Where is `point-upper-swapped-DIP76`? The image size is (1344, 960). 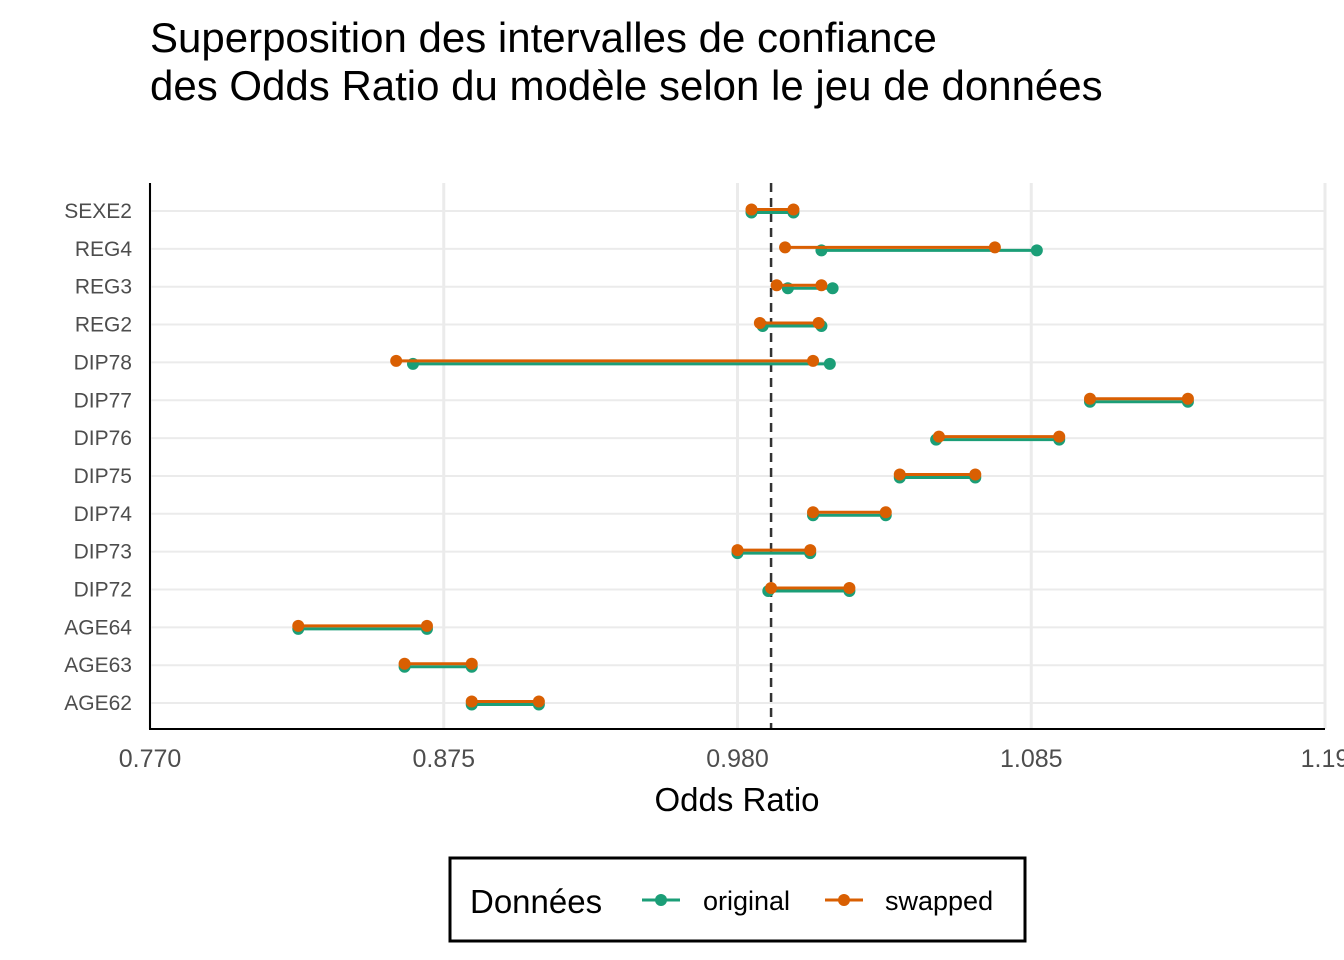 point-upper-swapped-DIP76 is located at coordinates (1059, 436).